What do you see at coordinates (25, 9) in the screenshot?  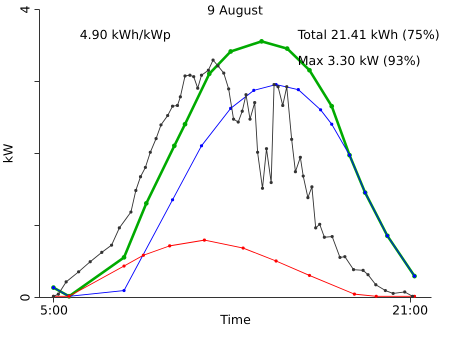 I see `y-tick-label: 4` at bounding box center [25, 9].